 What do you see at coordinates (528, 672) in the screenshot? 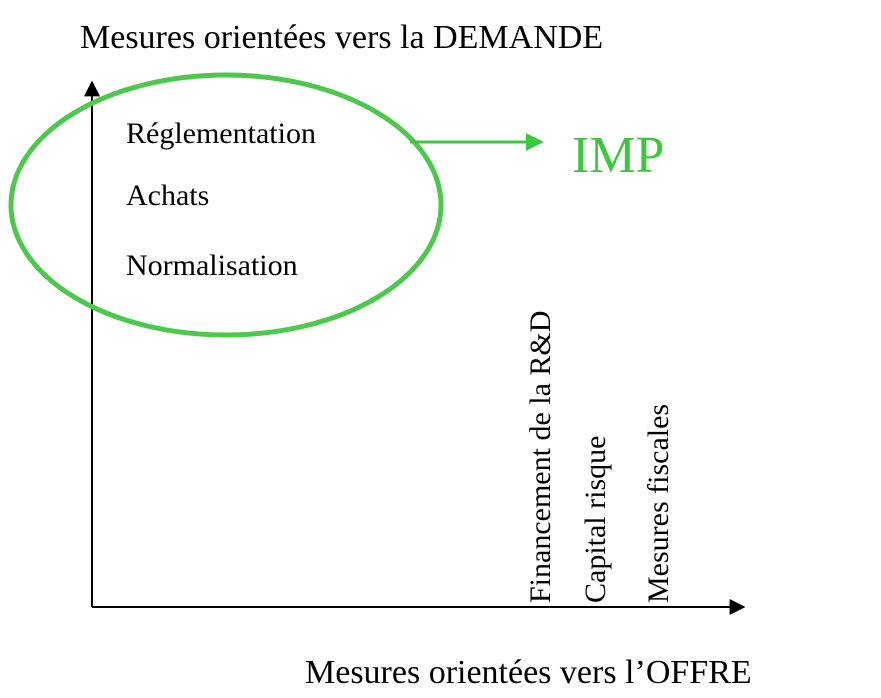
I see `x-axis-title: Mesures orientées vers l’OFFRE` at bounding box center [528, 672].